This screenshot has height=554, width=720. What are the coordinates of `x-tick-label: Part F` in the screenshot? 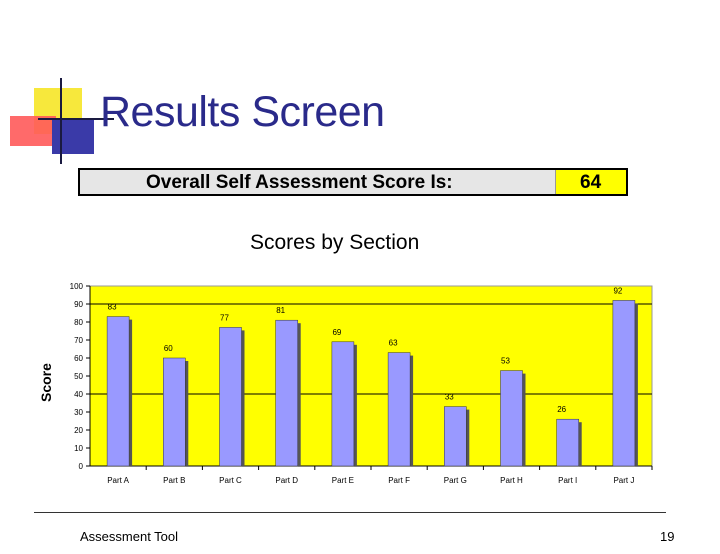 It's located at (399, 480).